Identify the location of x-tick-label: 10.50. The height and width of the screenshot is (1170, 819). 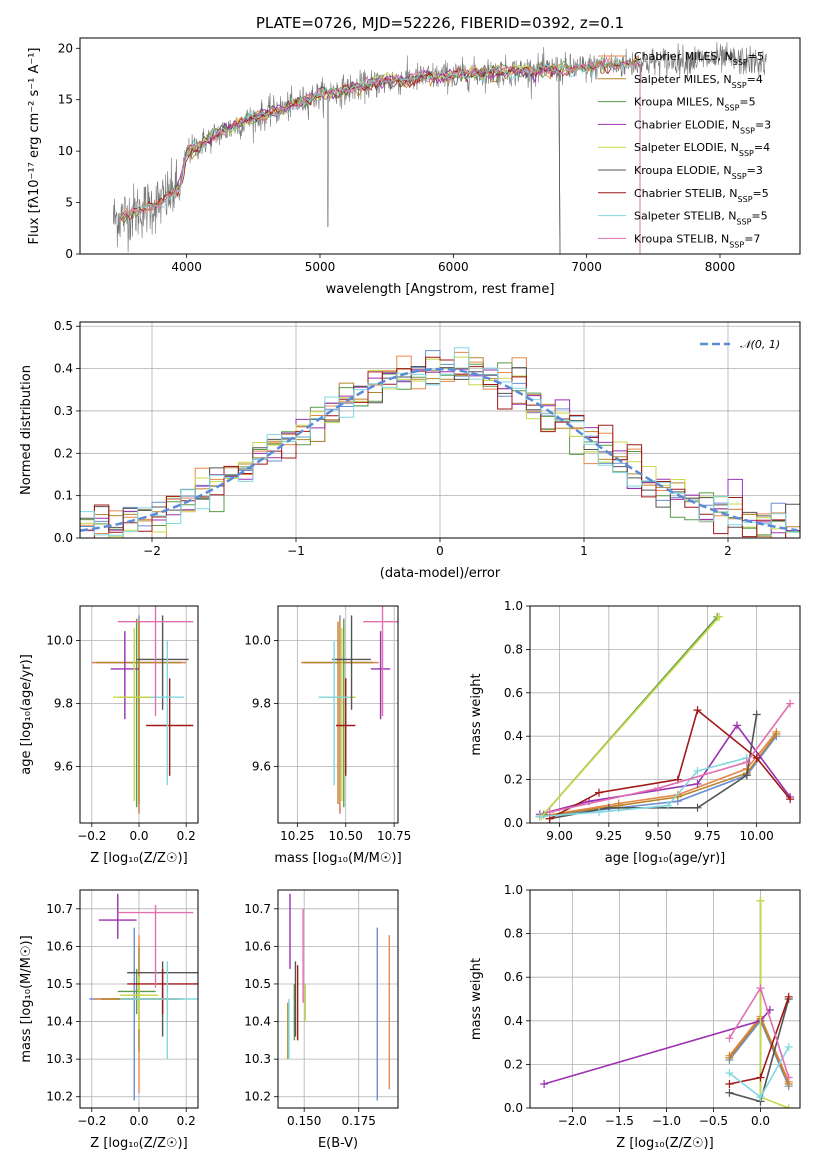
(346, 836).